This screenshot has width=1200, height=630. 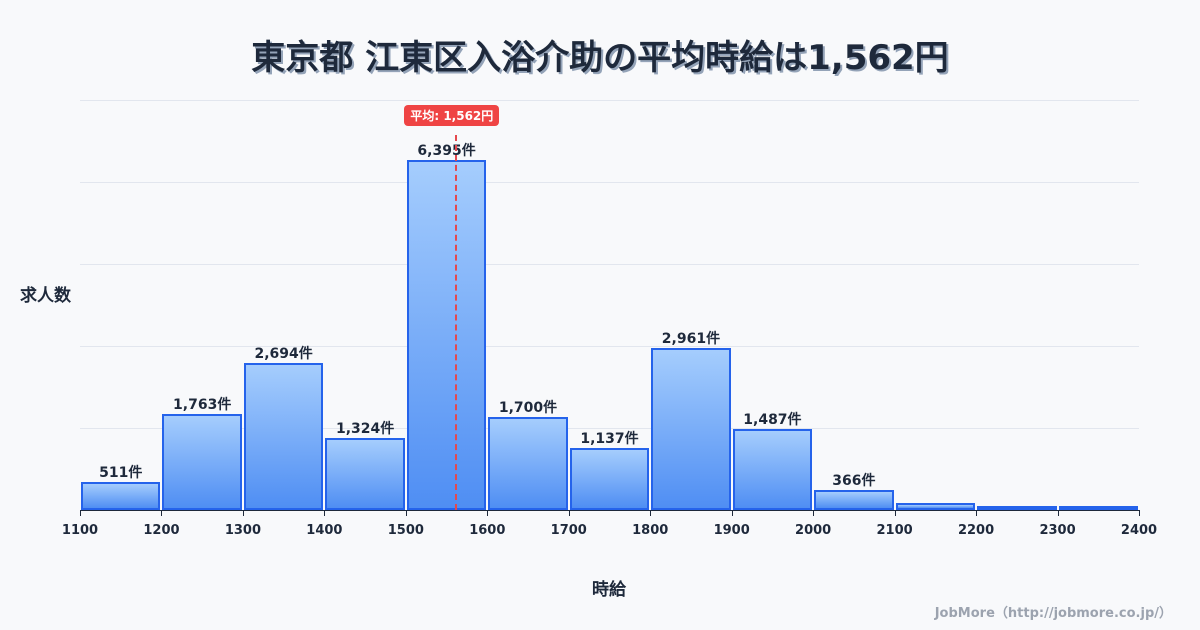 I want to click on x-tick-label: 2200, so click(x=976, y=530).